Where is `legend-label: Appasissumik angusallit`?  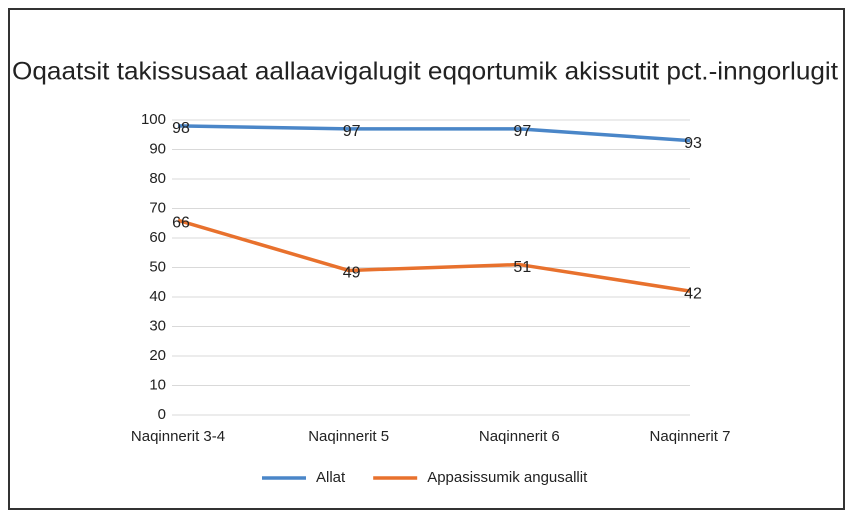 legend-label: Appasissumik angusallit is located at coordinates (507, 477).